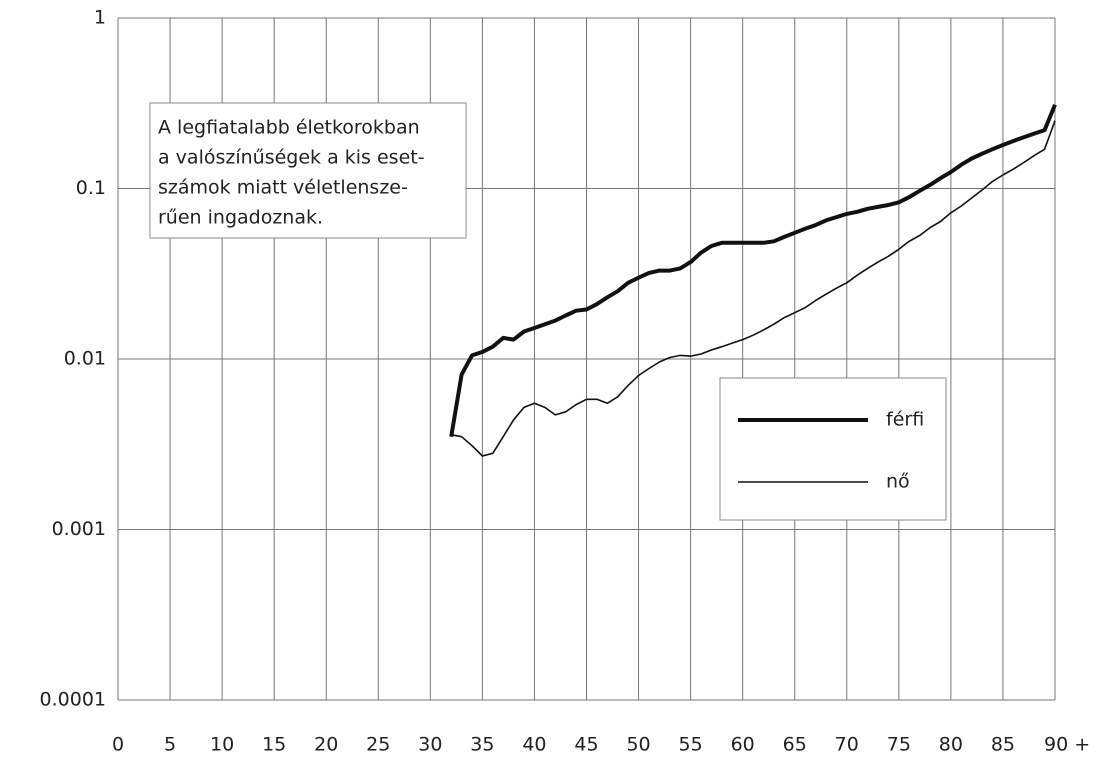 The width and height of the screenshot is (1107, 760). I want to click on annotation-text: A legfiatalabb életkorokban, so click(289, 128).